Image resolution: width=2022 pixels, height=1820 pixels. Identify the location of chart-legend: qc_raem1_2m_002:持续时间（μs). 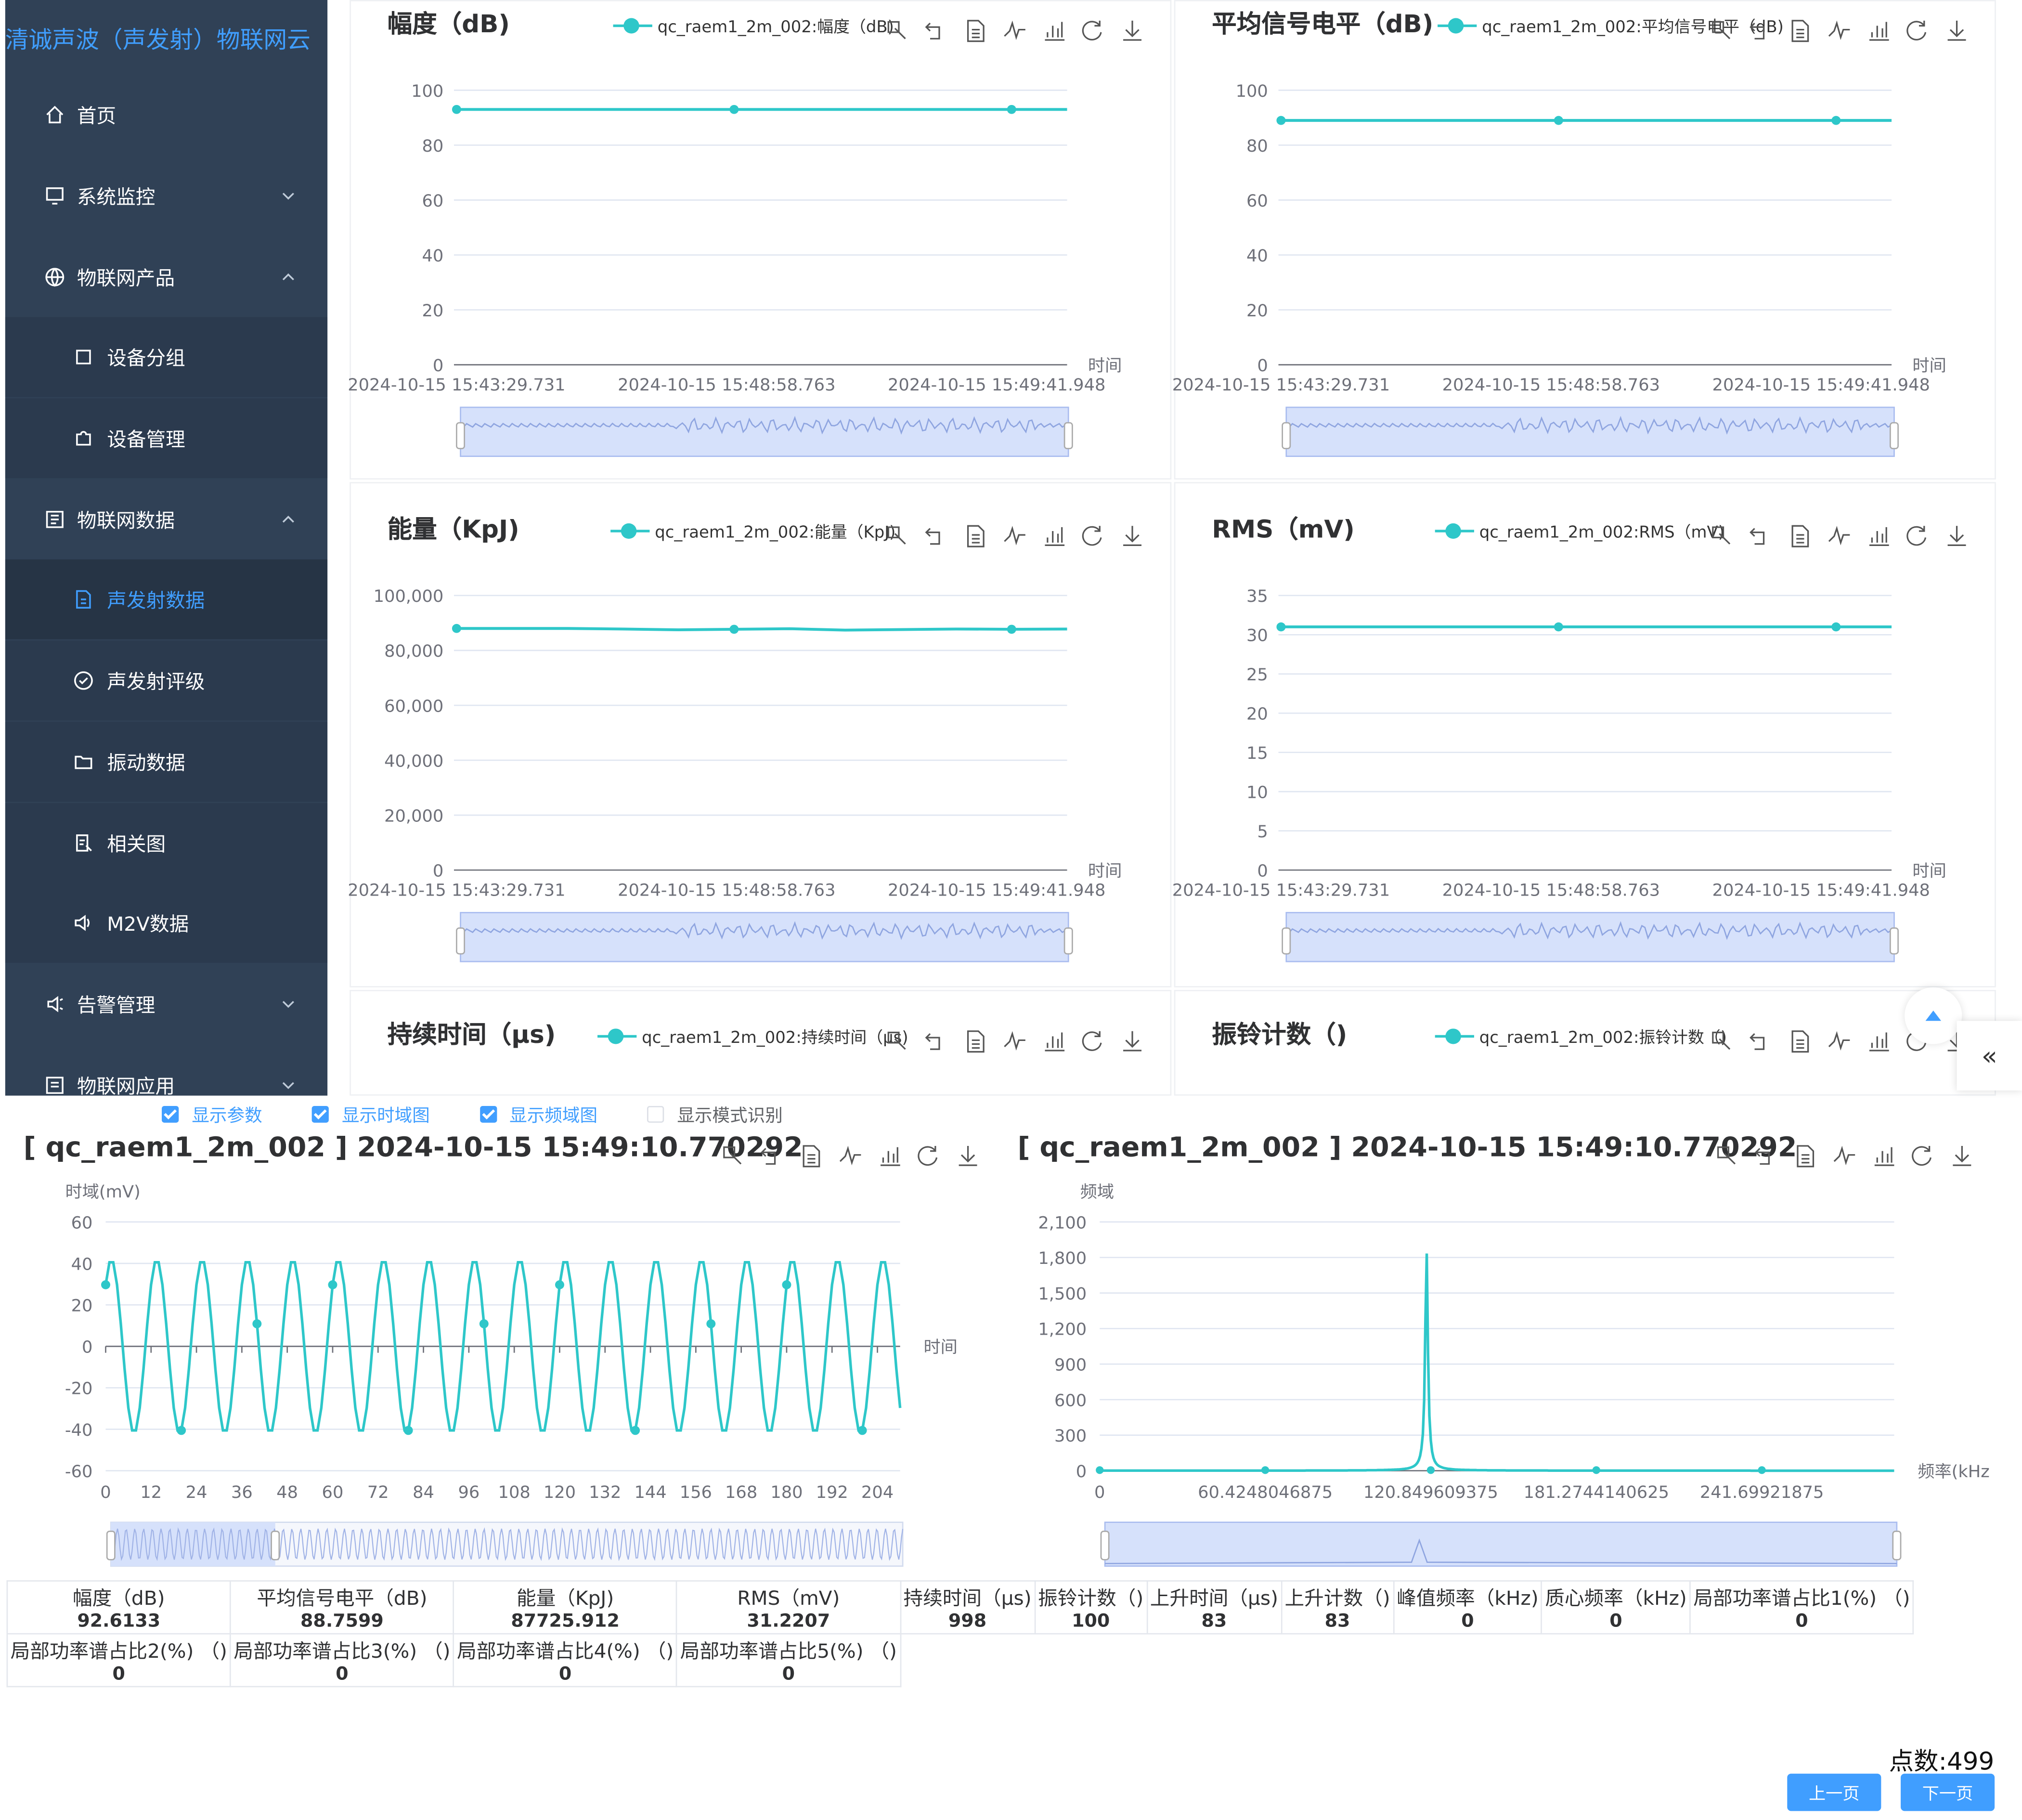
(753, 1036).